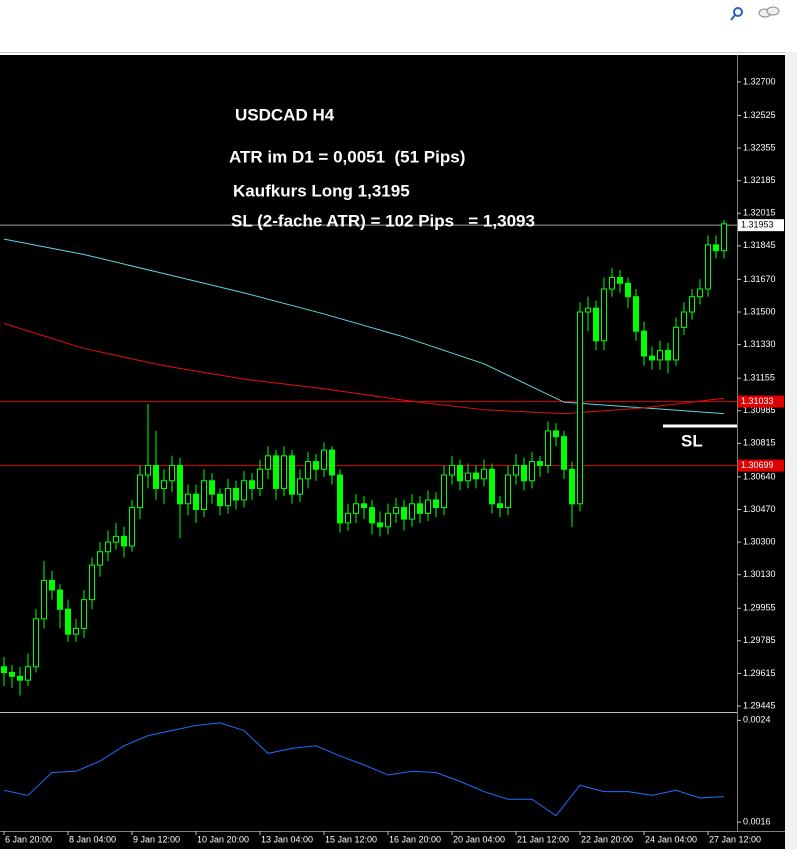 Image resolution: width=797 pixels, height=854 pixels. I want to click on y-tick-label: 0.0024, so click(757, 720).